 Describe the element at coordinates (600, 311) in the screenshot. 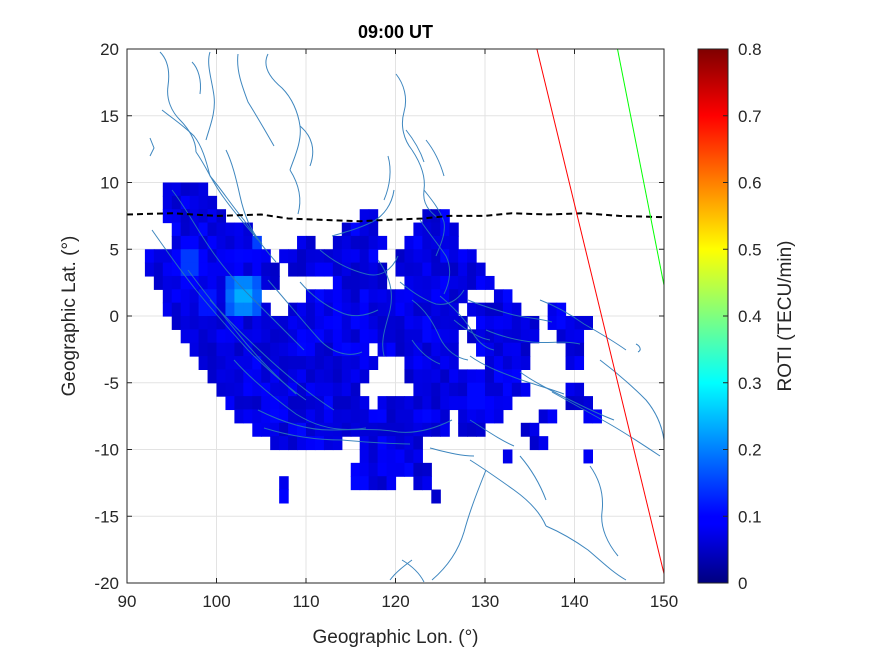

I see `overlay-line` at that location.